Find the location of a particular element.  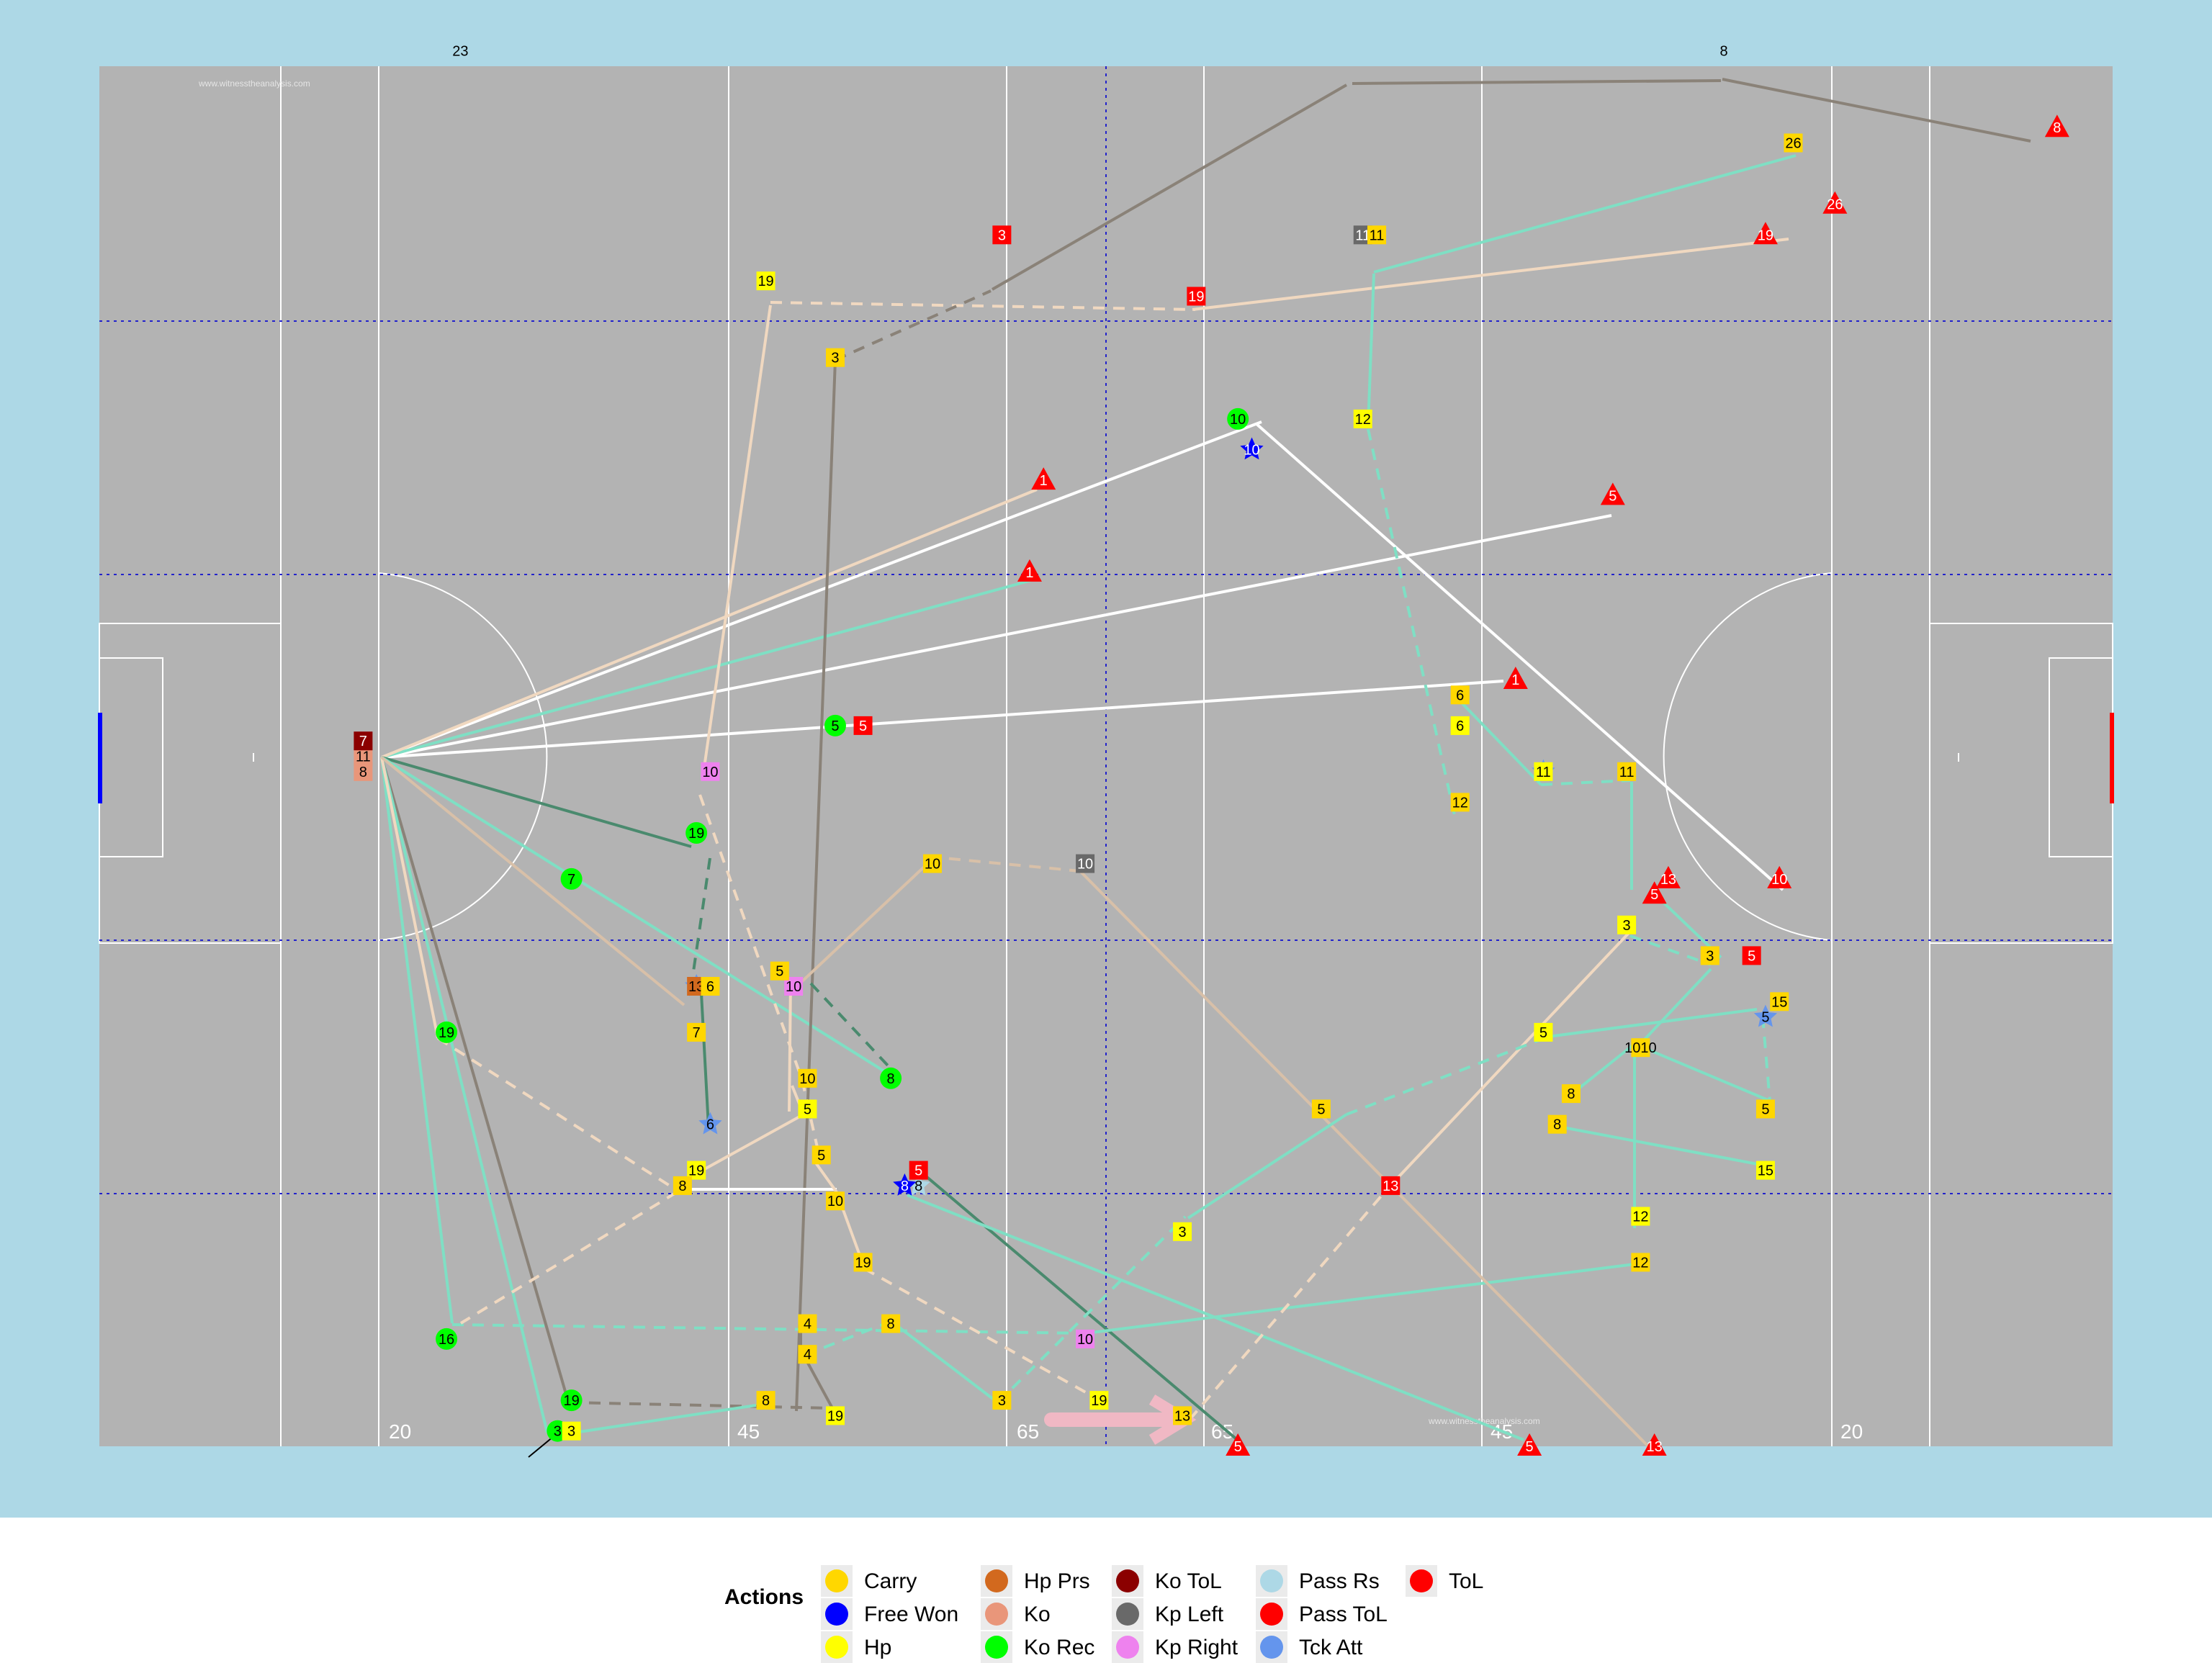

action-label: 15 is located at coordinates (1779, 1002).